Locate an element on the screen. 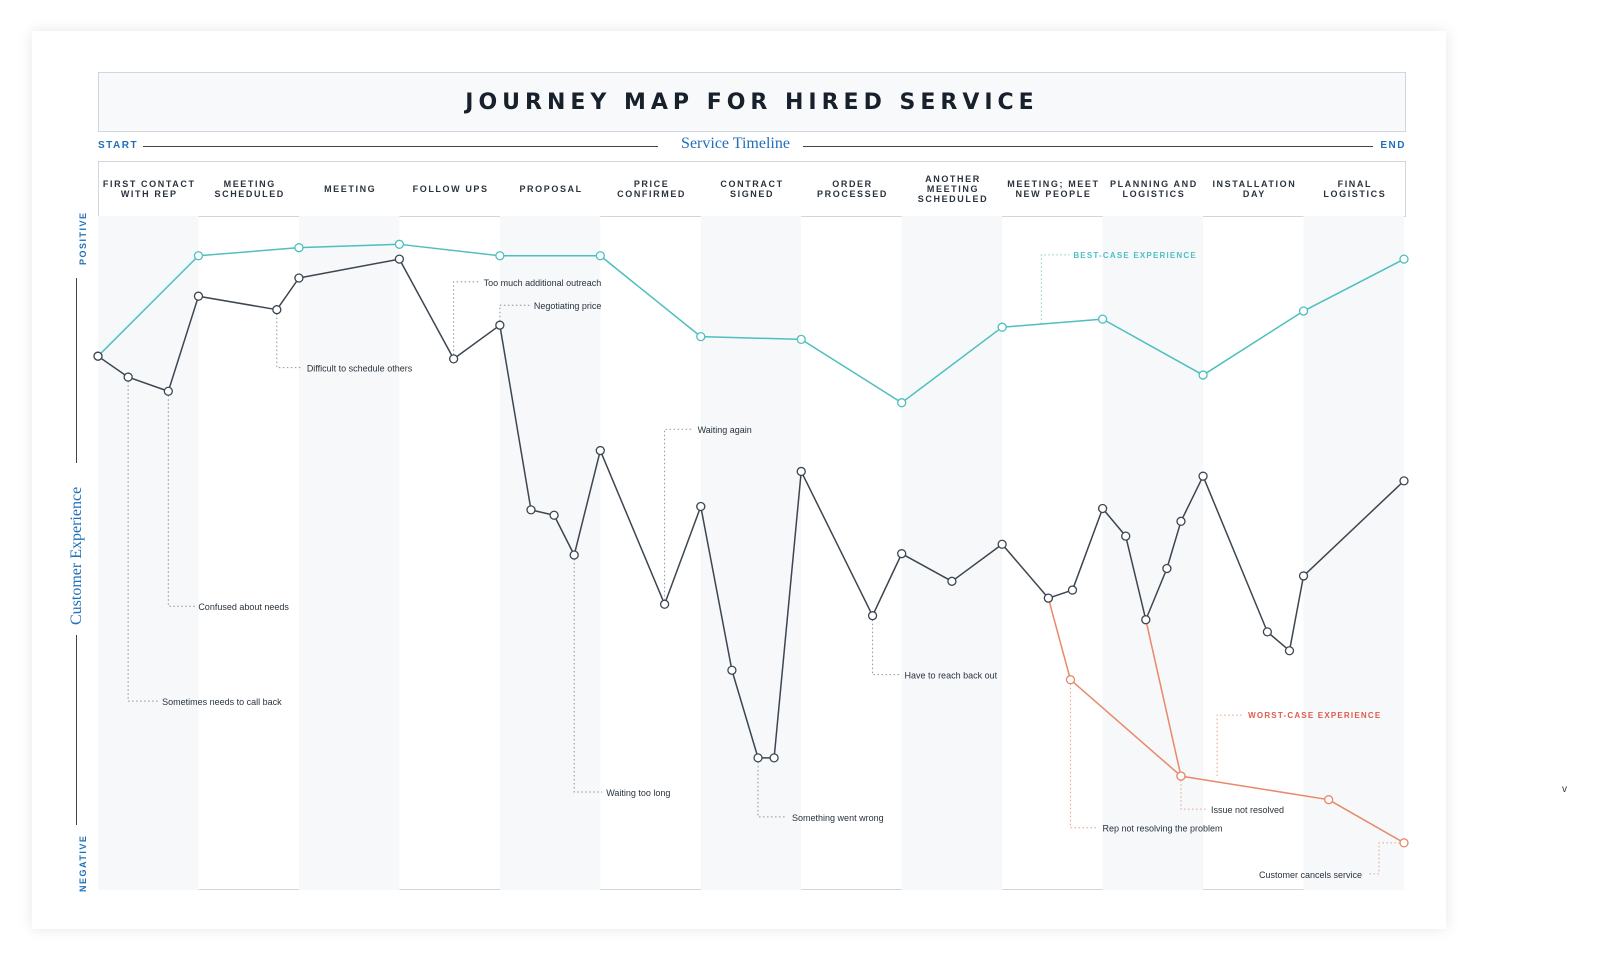 The image size is (1600, 980). stage-label: PLANNING AND LOGISTICS is located at coordinates (1153, 189).